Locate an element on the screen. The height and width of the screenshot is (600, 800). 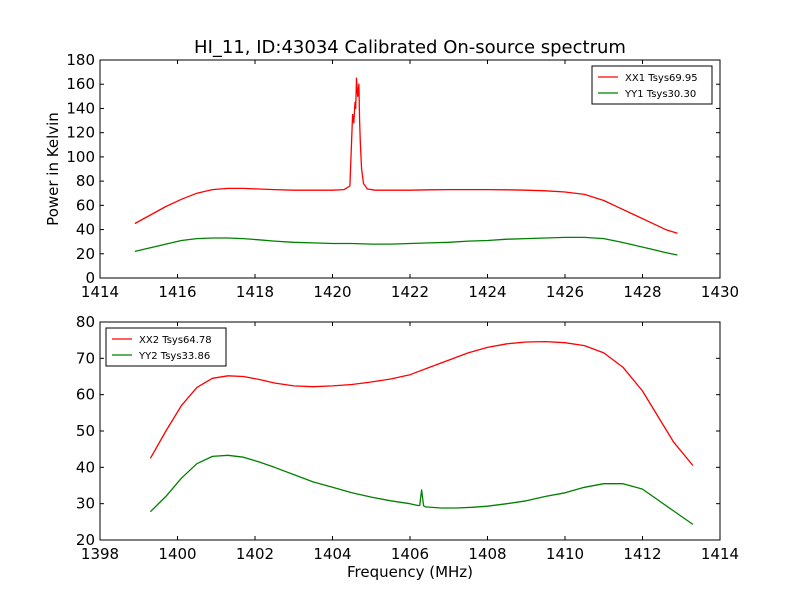
x-tick-label: 1404 is located at coordinates (332, 554).